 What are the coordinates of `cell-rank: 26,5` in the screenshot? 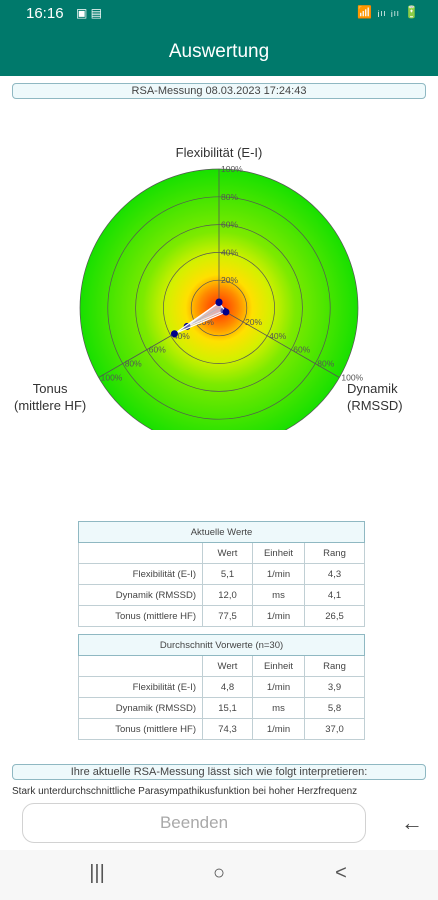 It's located at (334, 616).